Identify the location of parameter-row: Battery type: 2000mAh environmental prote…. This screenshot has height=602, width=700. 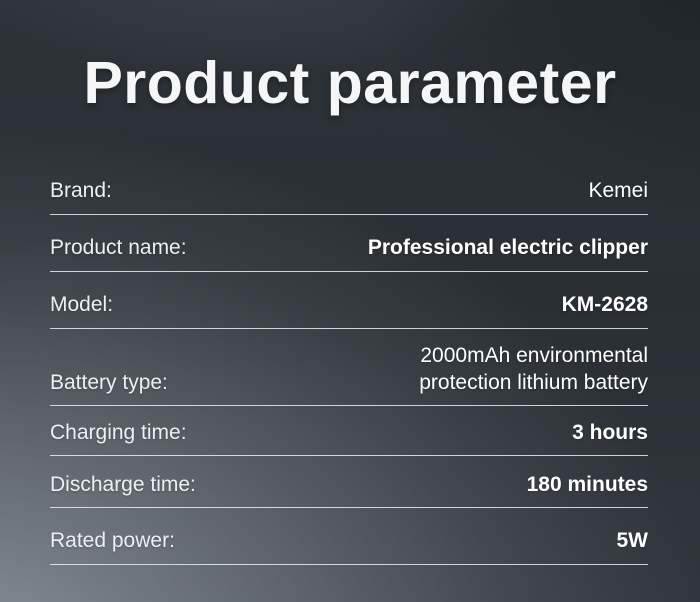
(349, 367).